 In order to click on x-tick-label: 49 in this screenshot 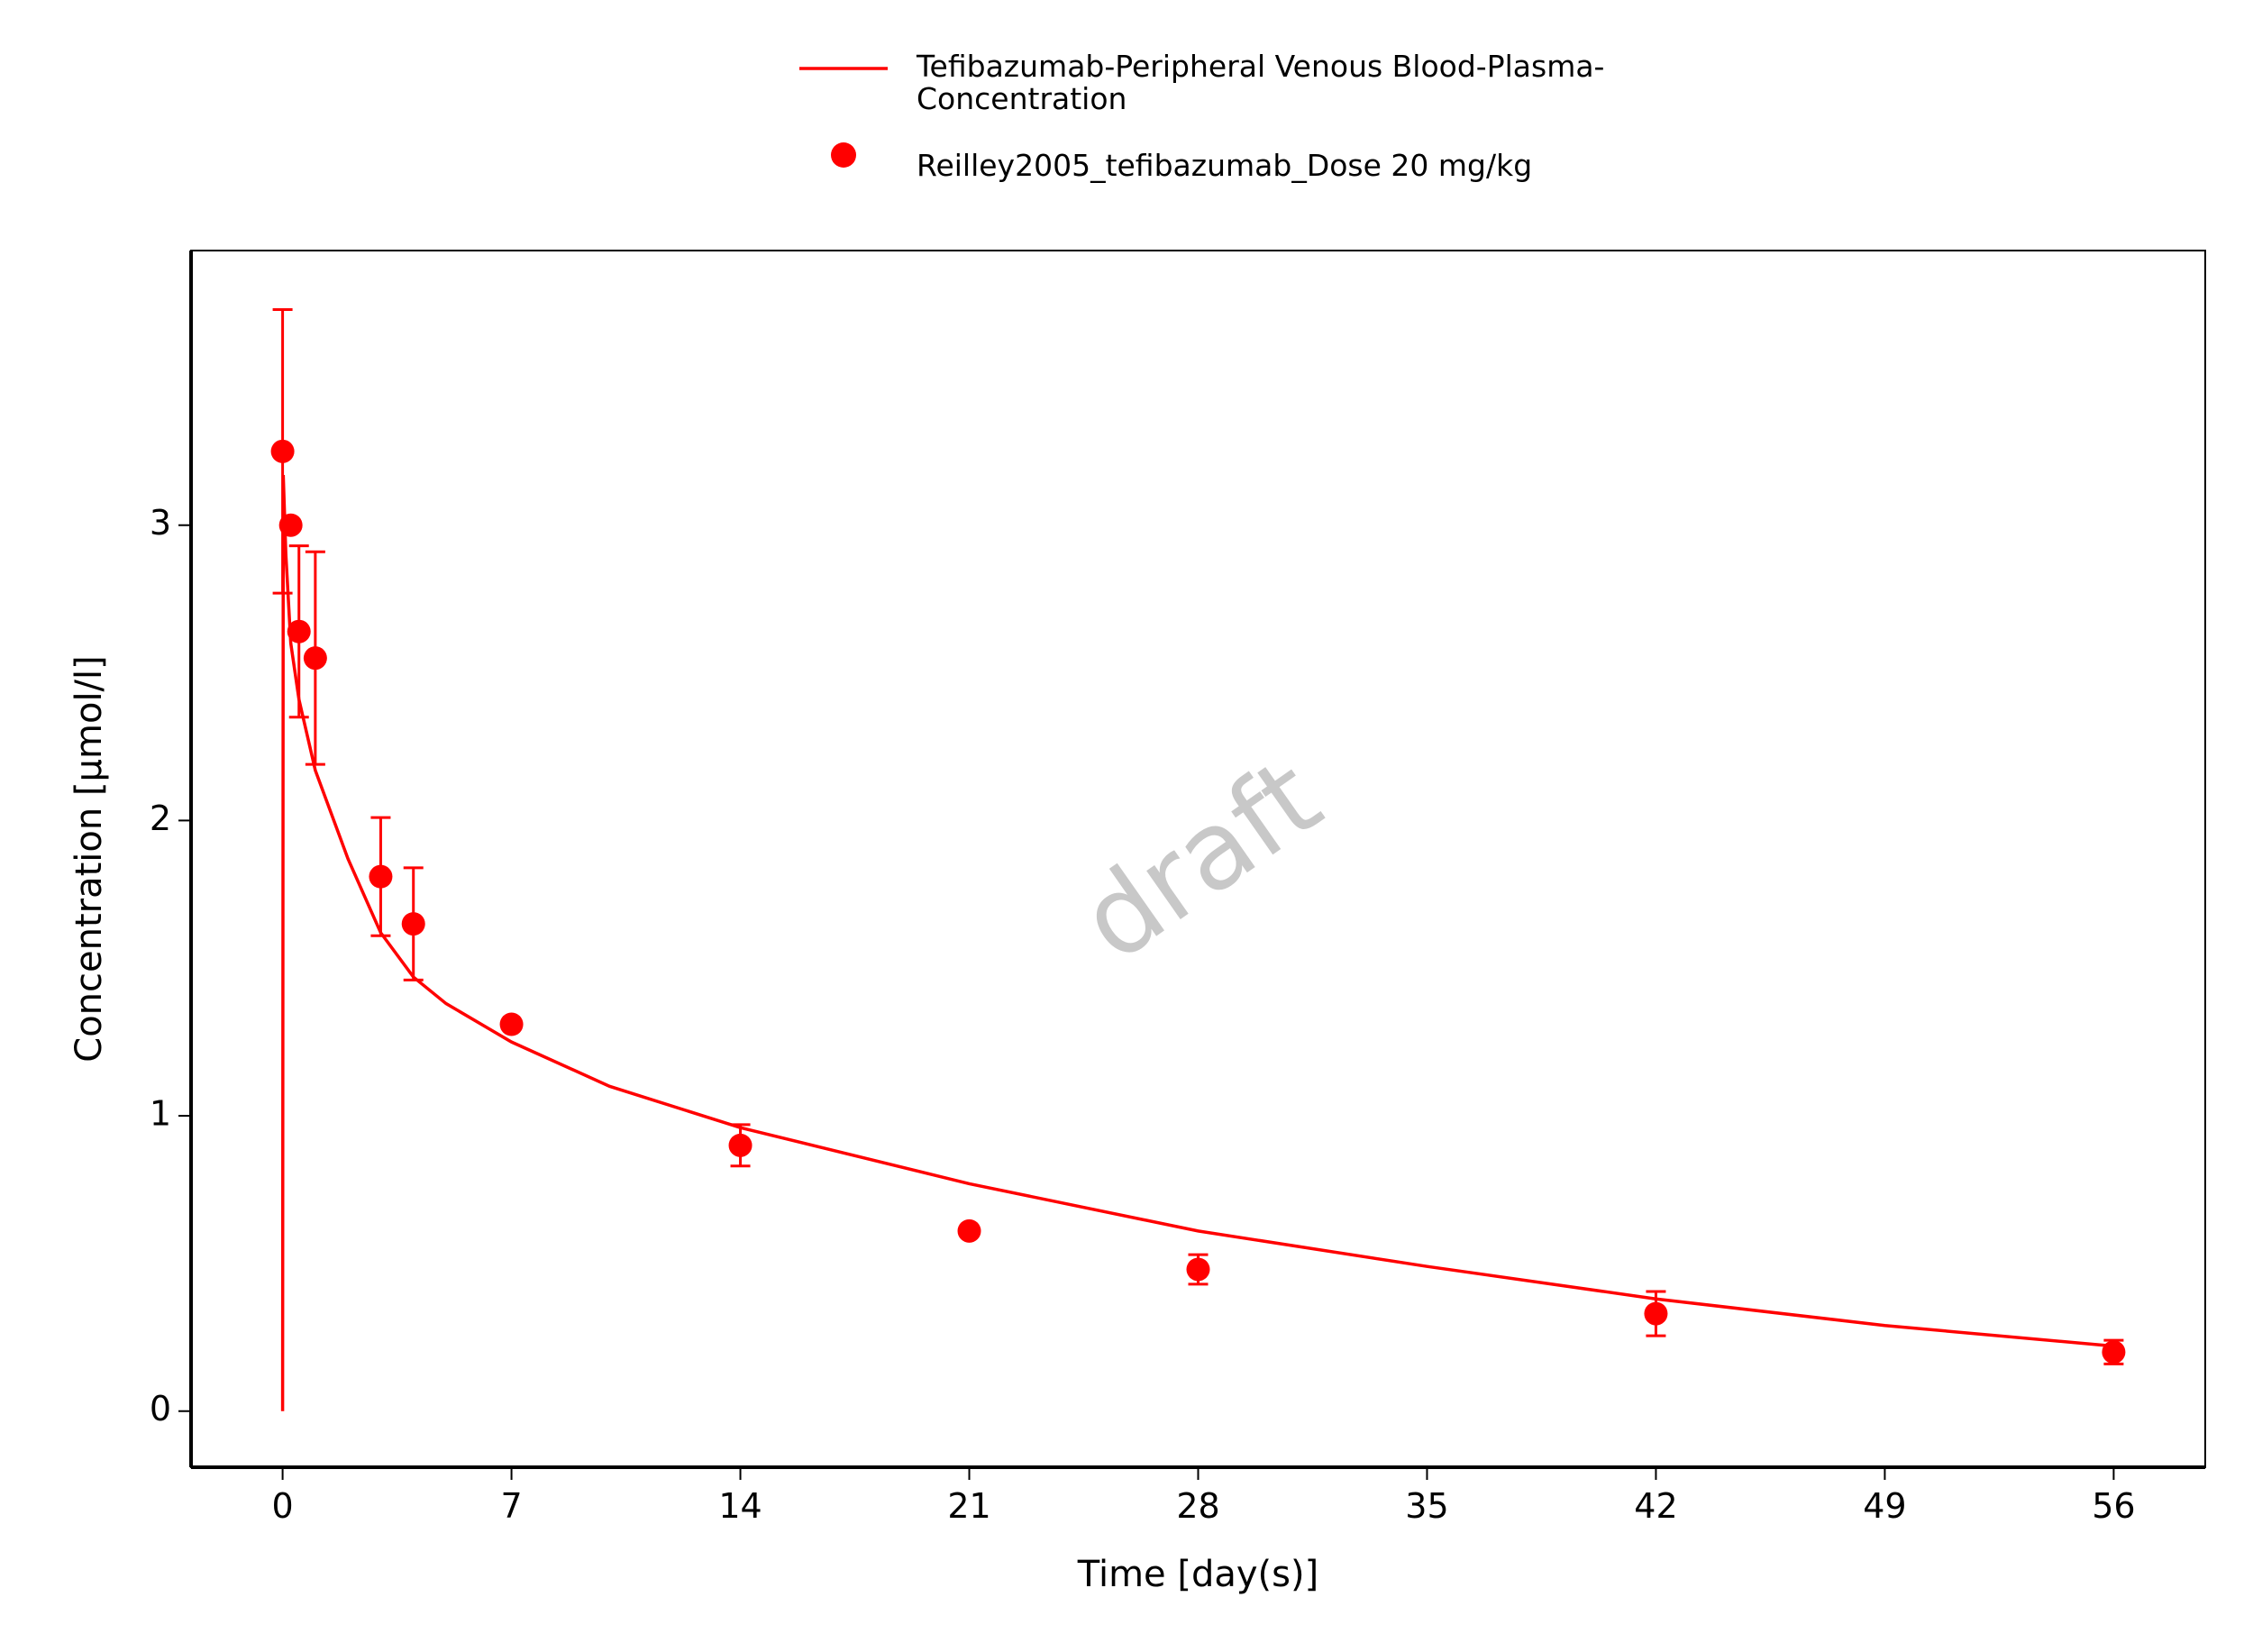, I will do `click(1884, 1506)`.